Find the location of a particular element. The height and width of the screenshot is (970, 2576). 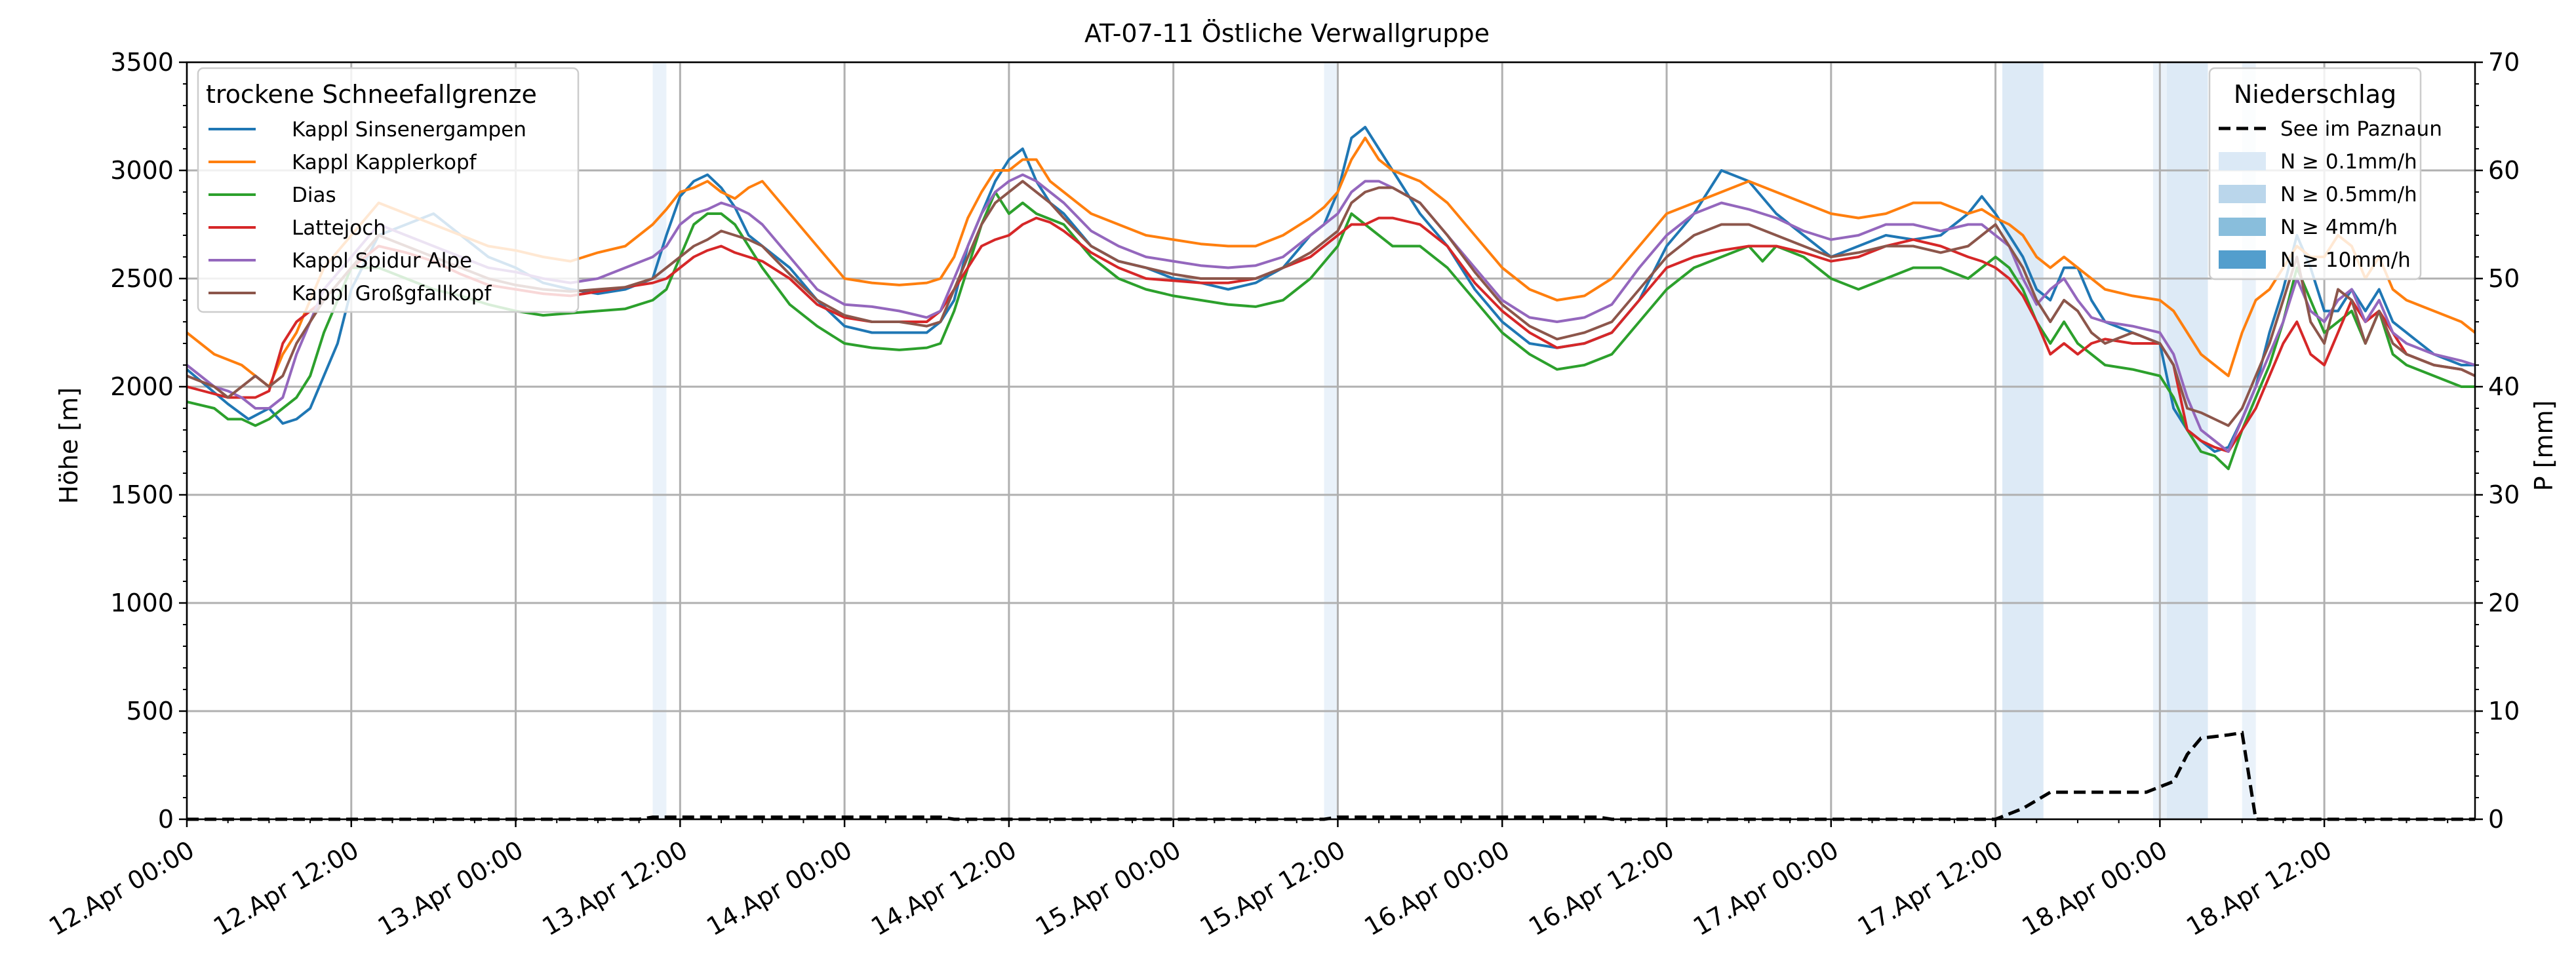

y-right-tick-label-6: 60 is located at coordinates (2504, 170).